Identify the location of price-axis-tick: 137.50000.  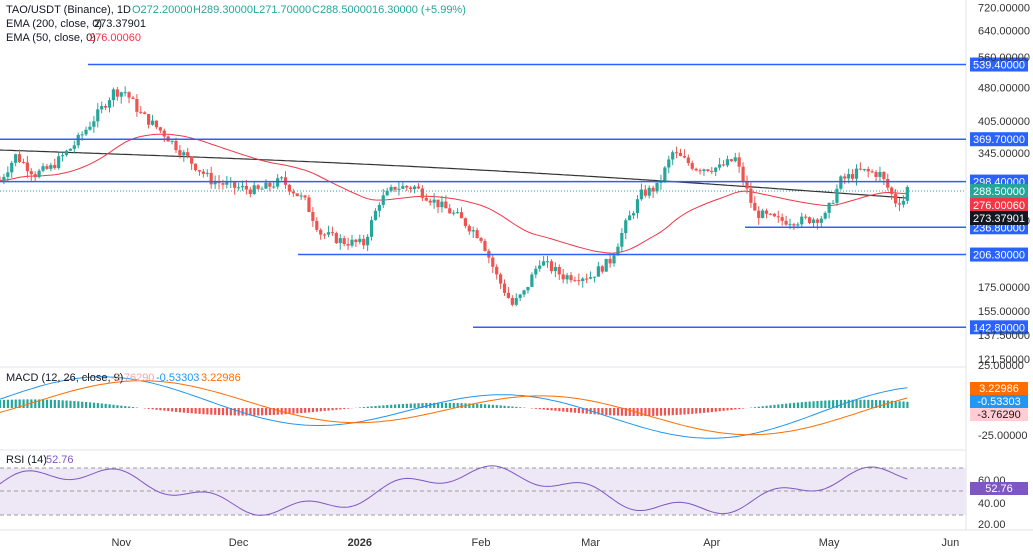
(1004, 336).